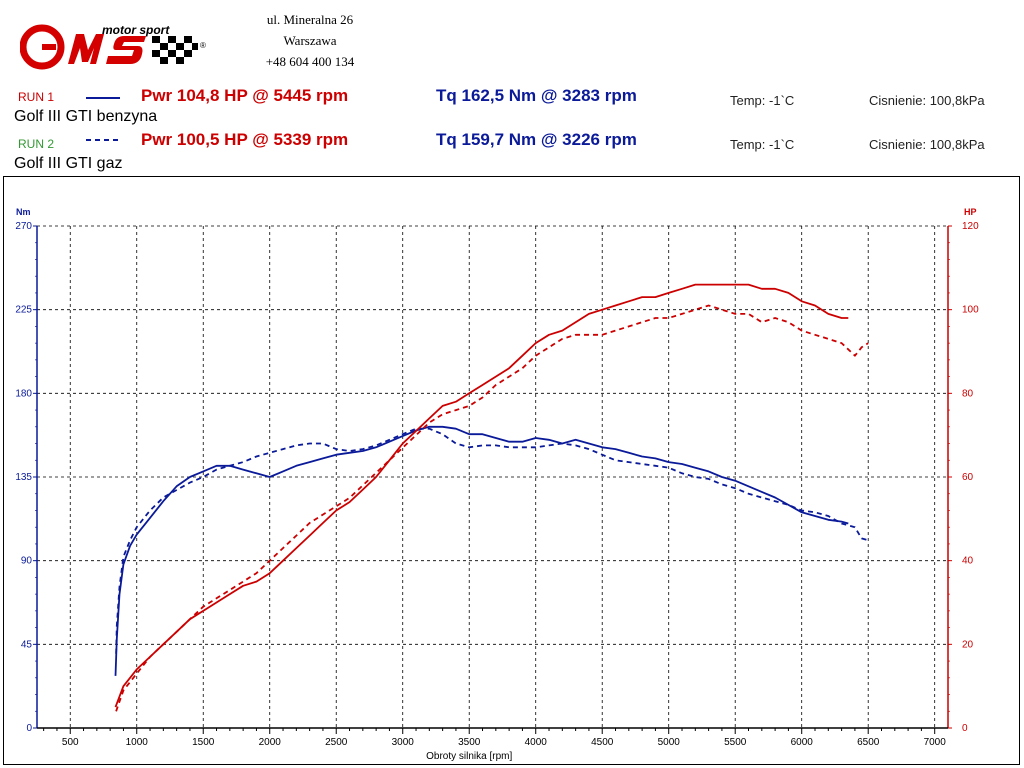 This screenshot has height=768, width=1024. I want to click on left-tick-label: 135, so click(23, 477).